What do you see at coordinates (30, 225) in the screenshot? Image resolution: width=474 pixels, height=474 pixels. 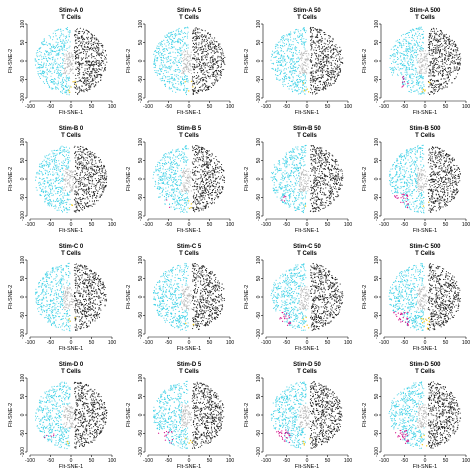 I see `x-tick-label: -100` at bounding box center [30, 225].